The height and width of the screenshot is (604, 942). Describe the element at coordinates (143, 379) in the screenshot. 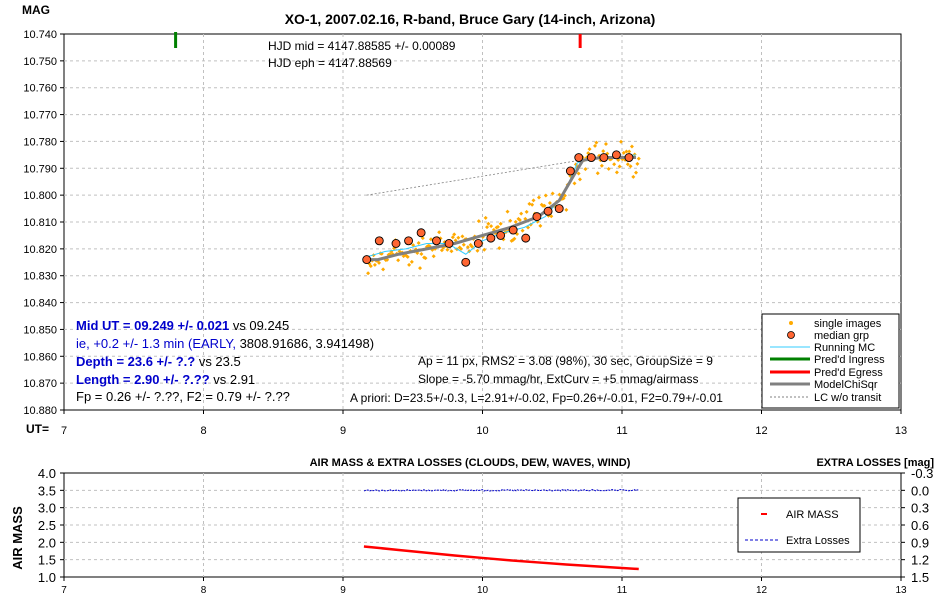

I see `length-value: Length = 2.90 +/- ?.??` at that location.